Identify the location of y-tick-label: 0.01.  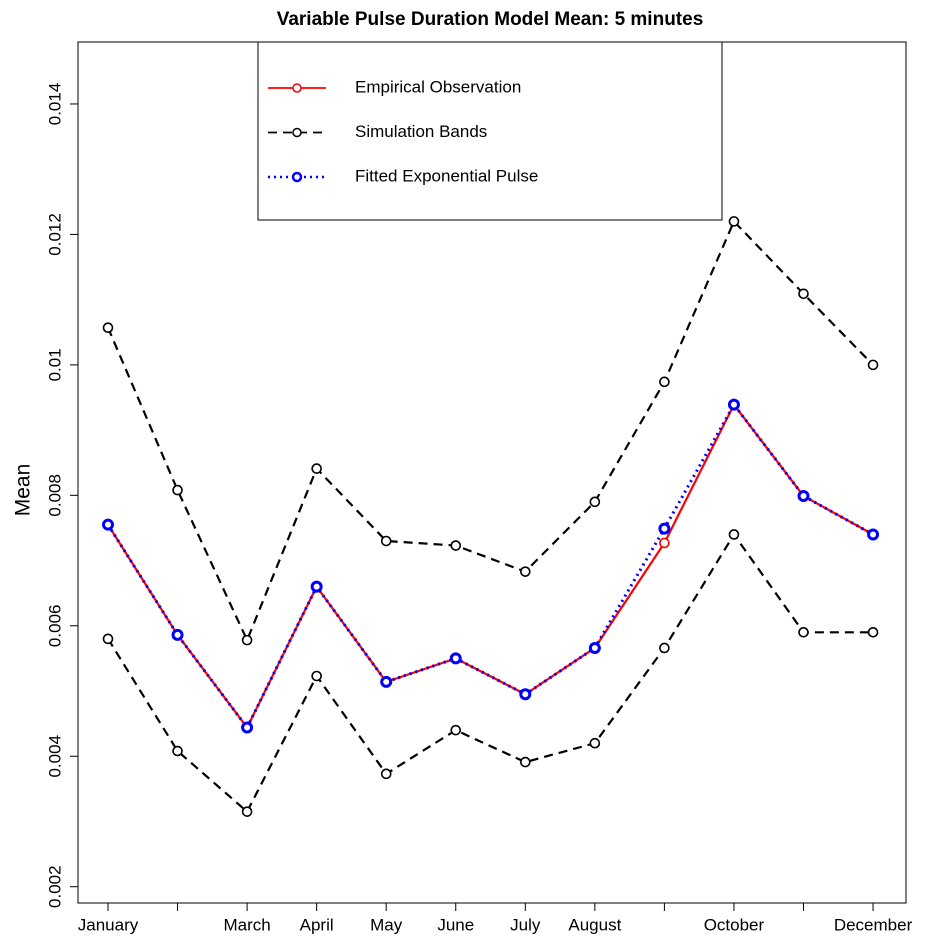
(54, 364).